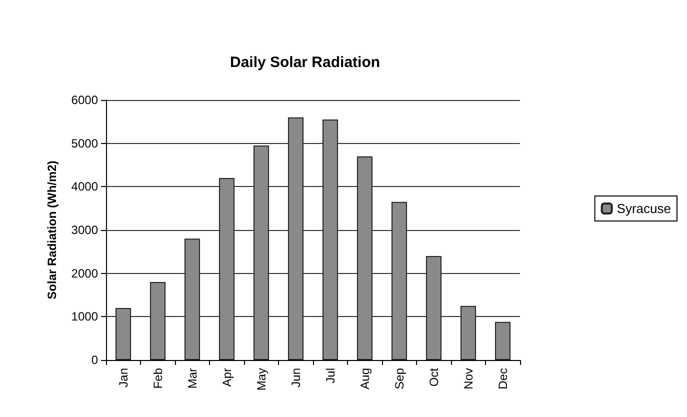 Image resolution: width=687 pixels, height=417 pixels. What do you see at coordinates (84, 317) in the screenshot?
I see `y-tick-label: 1000` at bounding box center [84, 317].